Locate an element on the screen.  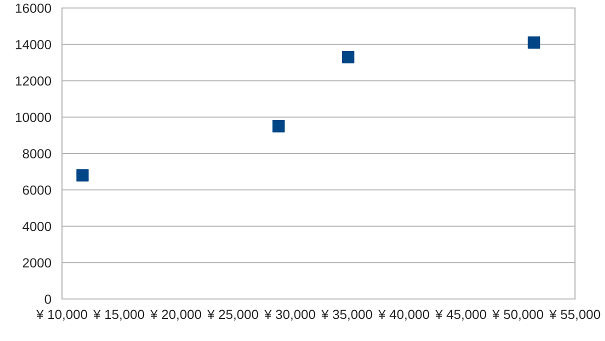
y-tick-label: 14000 is located at coordinates (34, 45).